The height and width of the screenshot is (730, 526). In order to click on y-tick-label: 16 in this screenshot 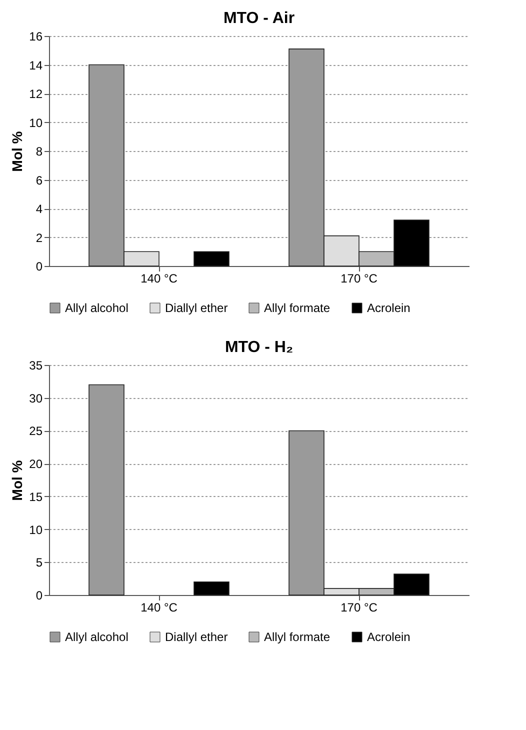, I will do `click(36, 37)`.